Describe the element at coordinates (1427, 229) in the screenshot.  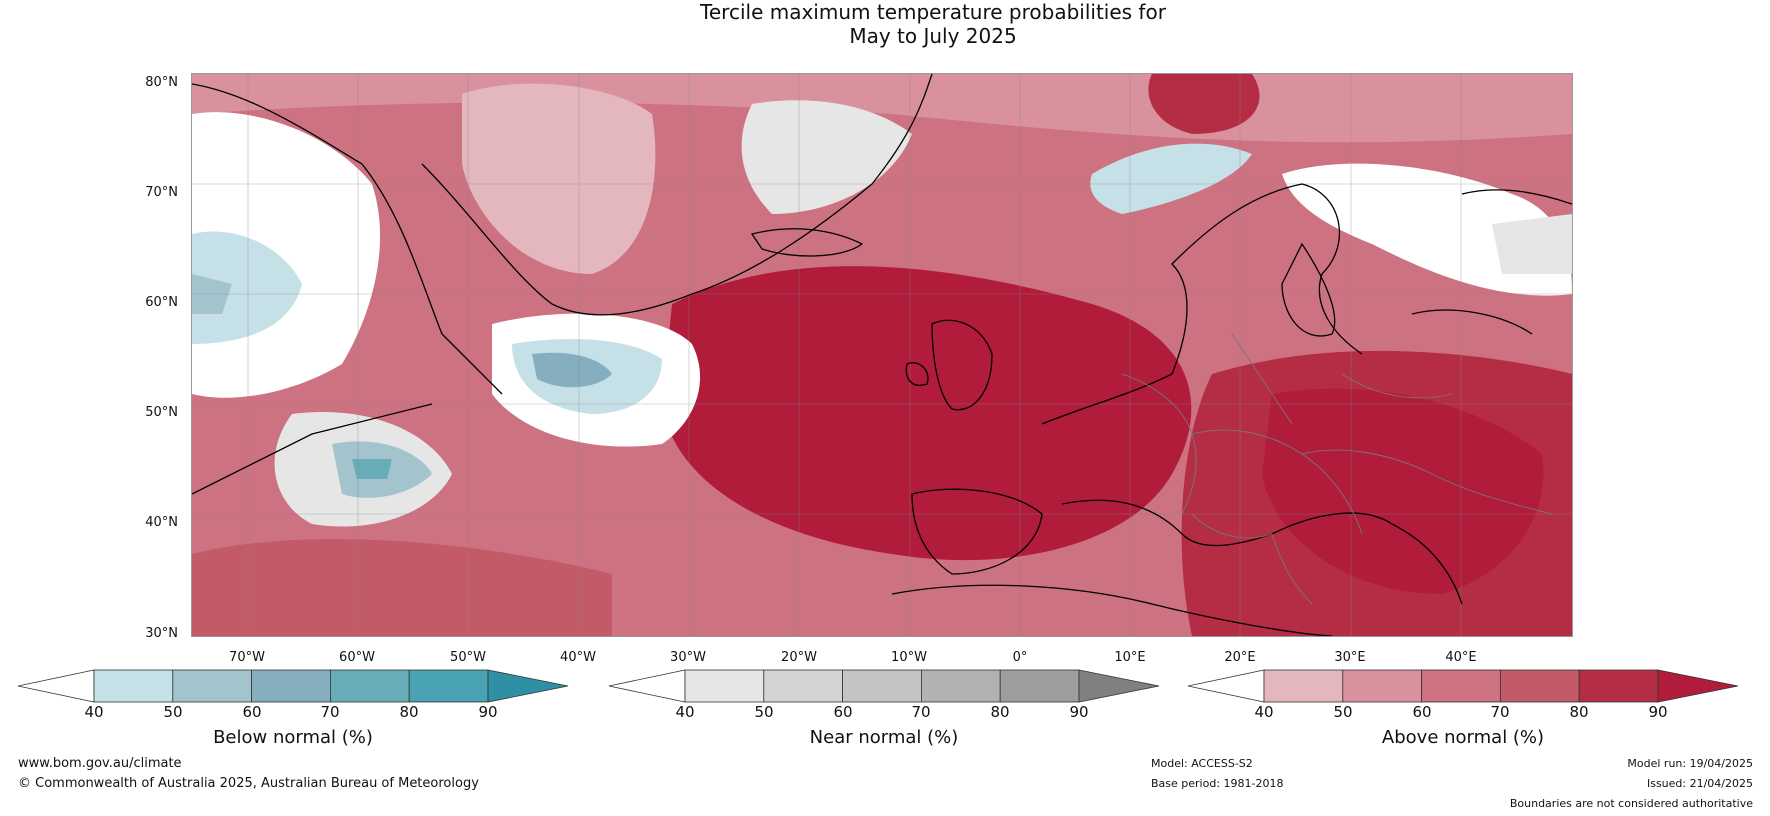
I see `russia-near-normal` at that location.